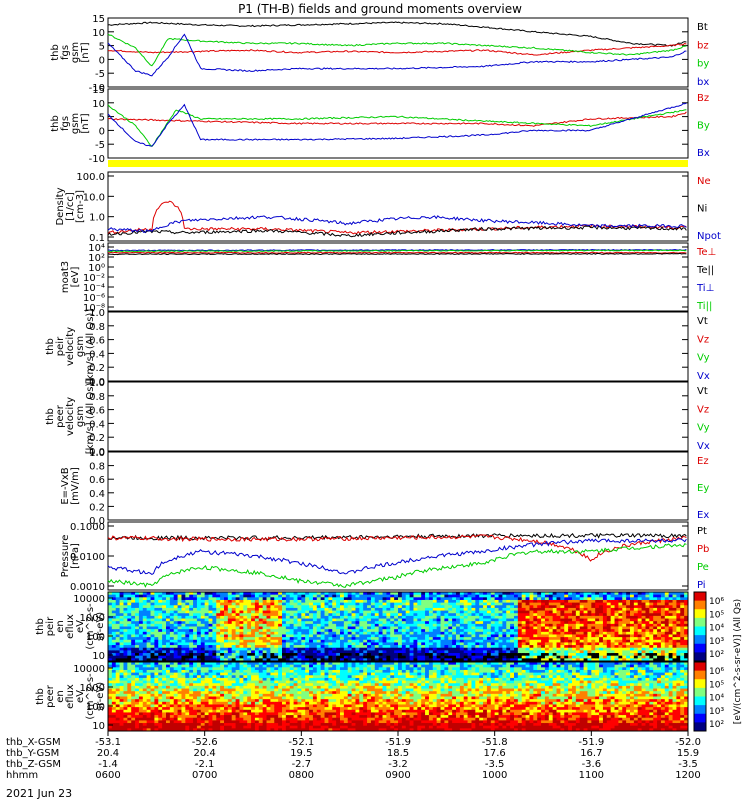 The width and height of the screenshot is (750, 800). Describe the element at coordinates (90, 347) in the screenshot. I see `ylabel-line: [km/s] (All Qs)]` at that location.